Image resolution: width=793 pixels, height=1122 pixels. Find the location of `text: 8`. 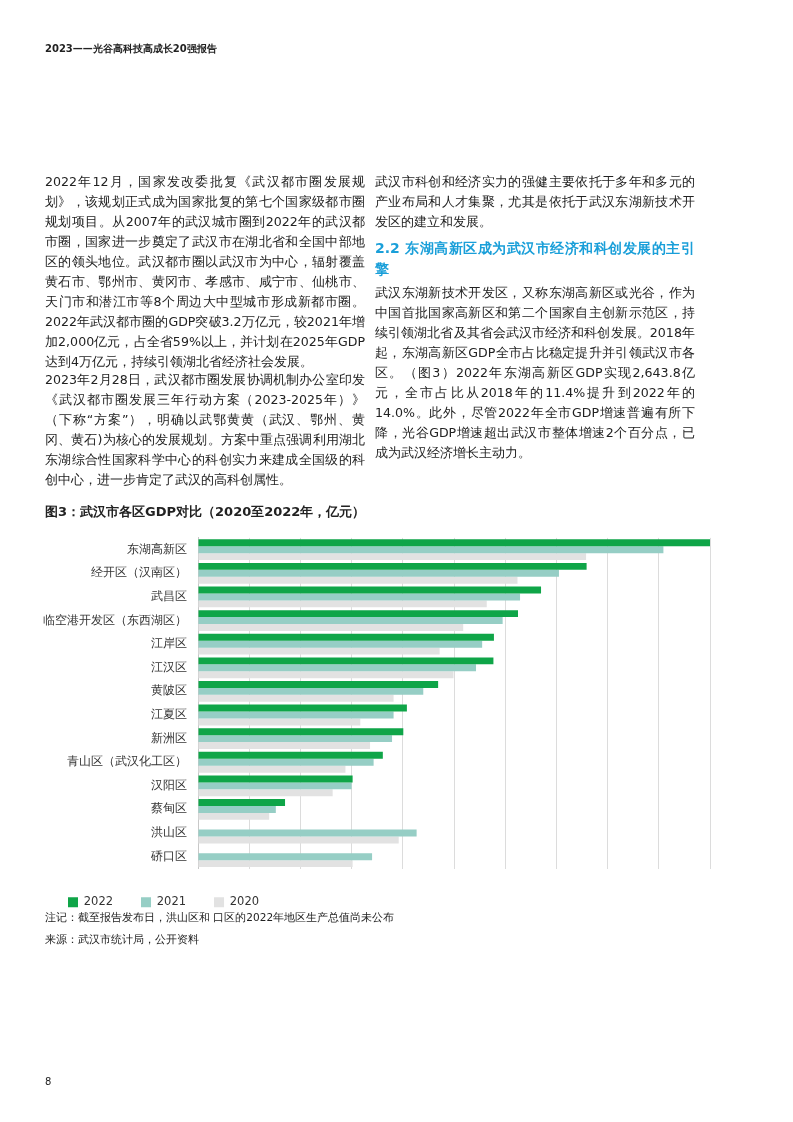

text: 8 is located at coordinates (49, 1082).